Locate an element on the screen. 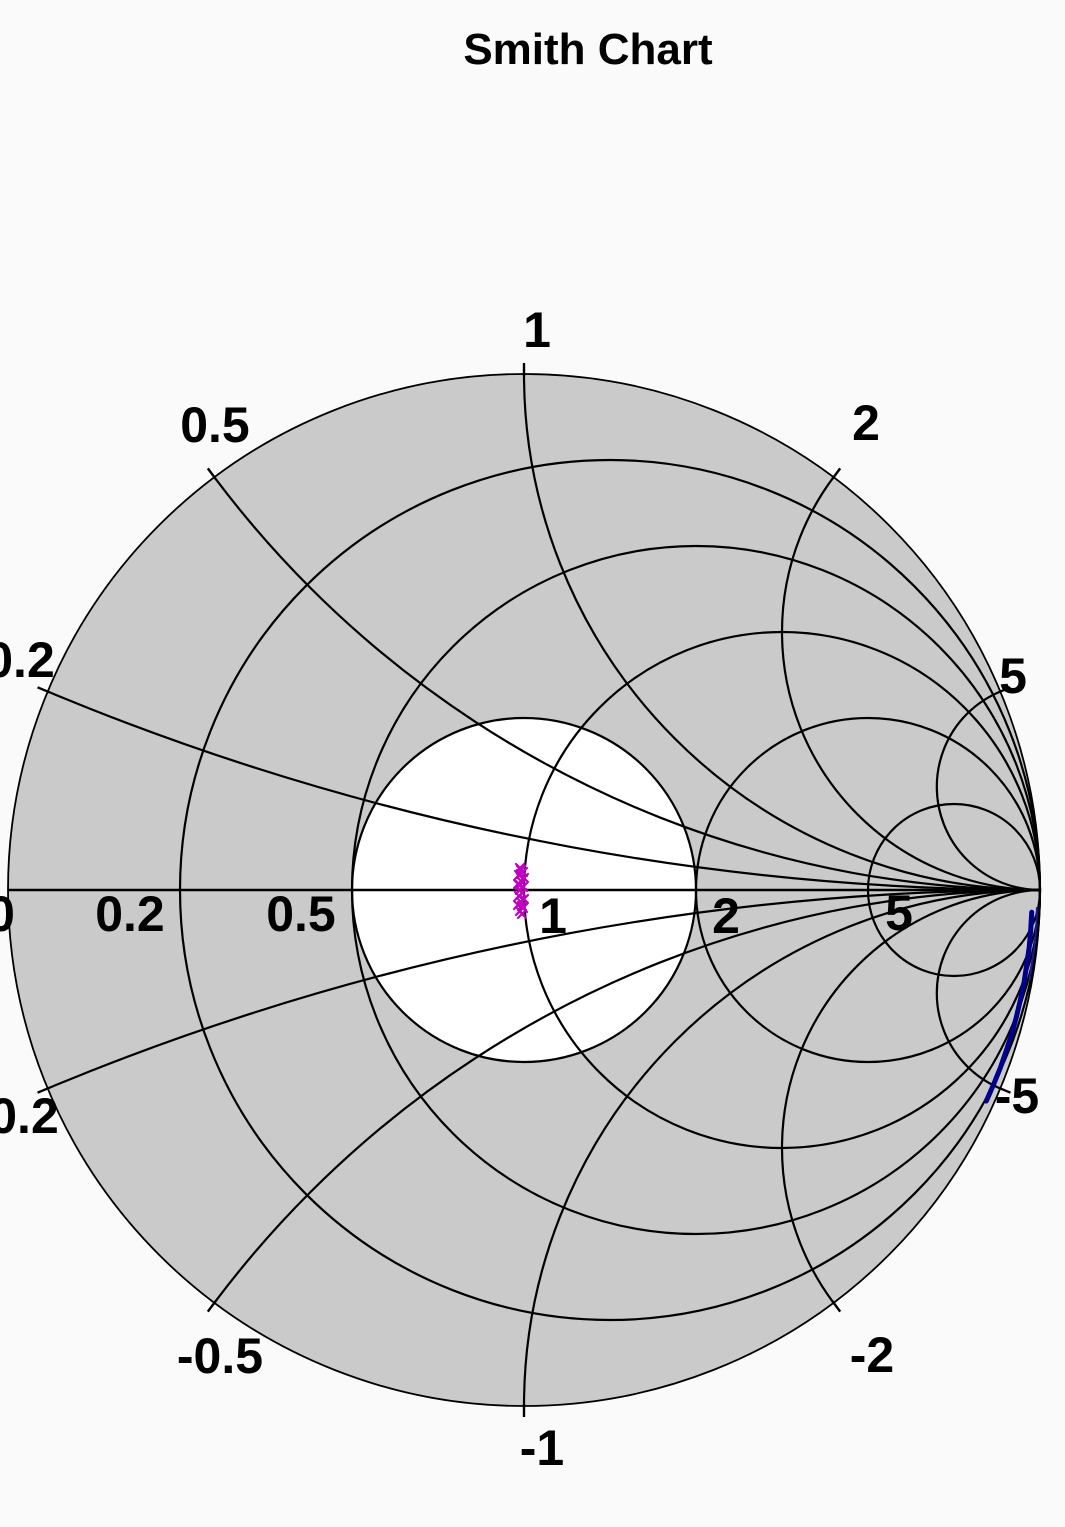  resistance-label-0: 0 is located at coordinates (7, 914).